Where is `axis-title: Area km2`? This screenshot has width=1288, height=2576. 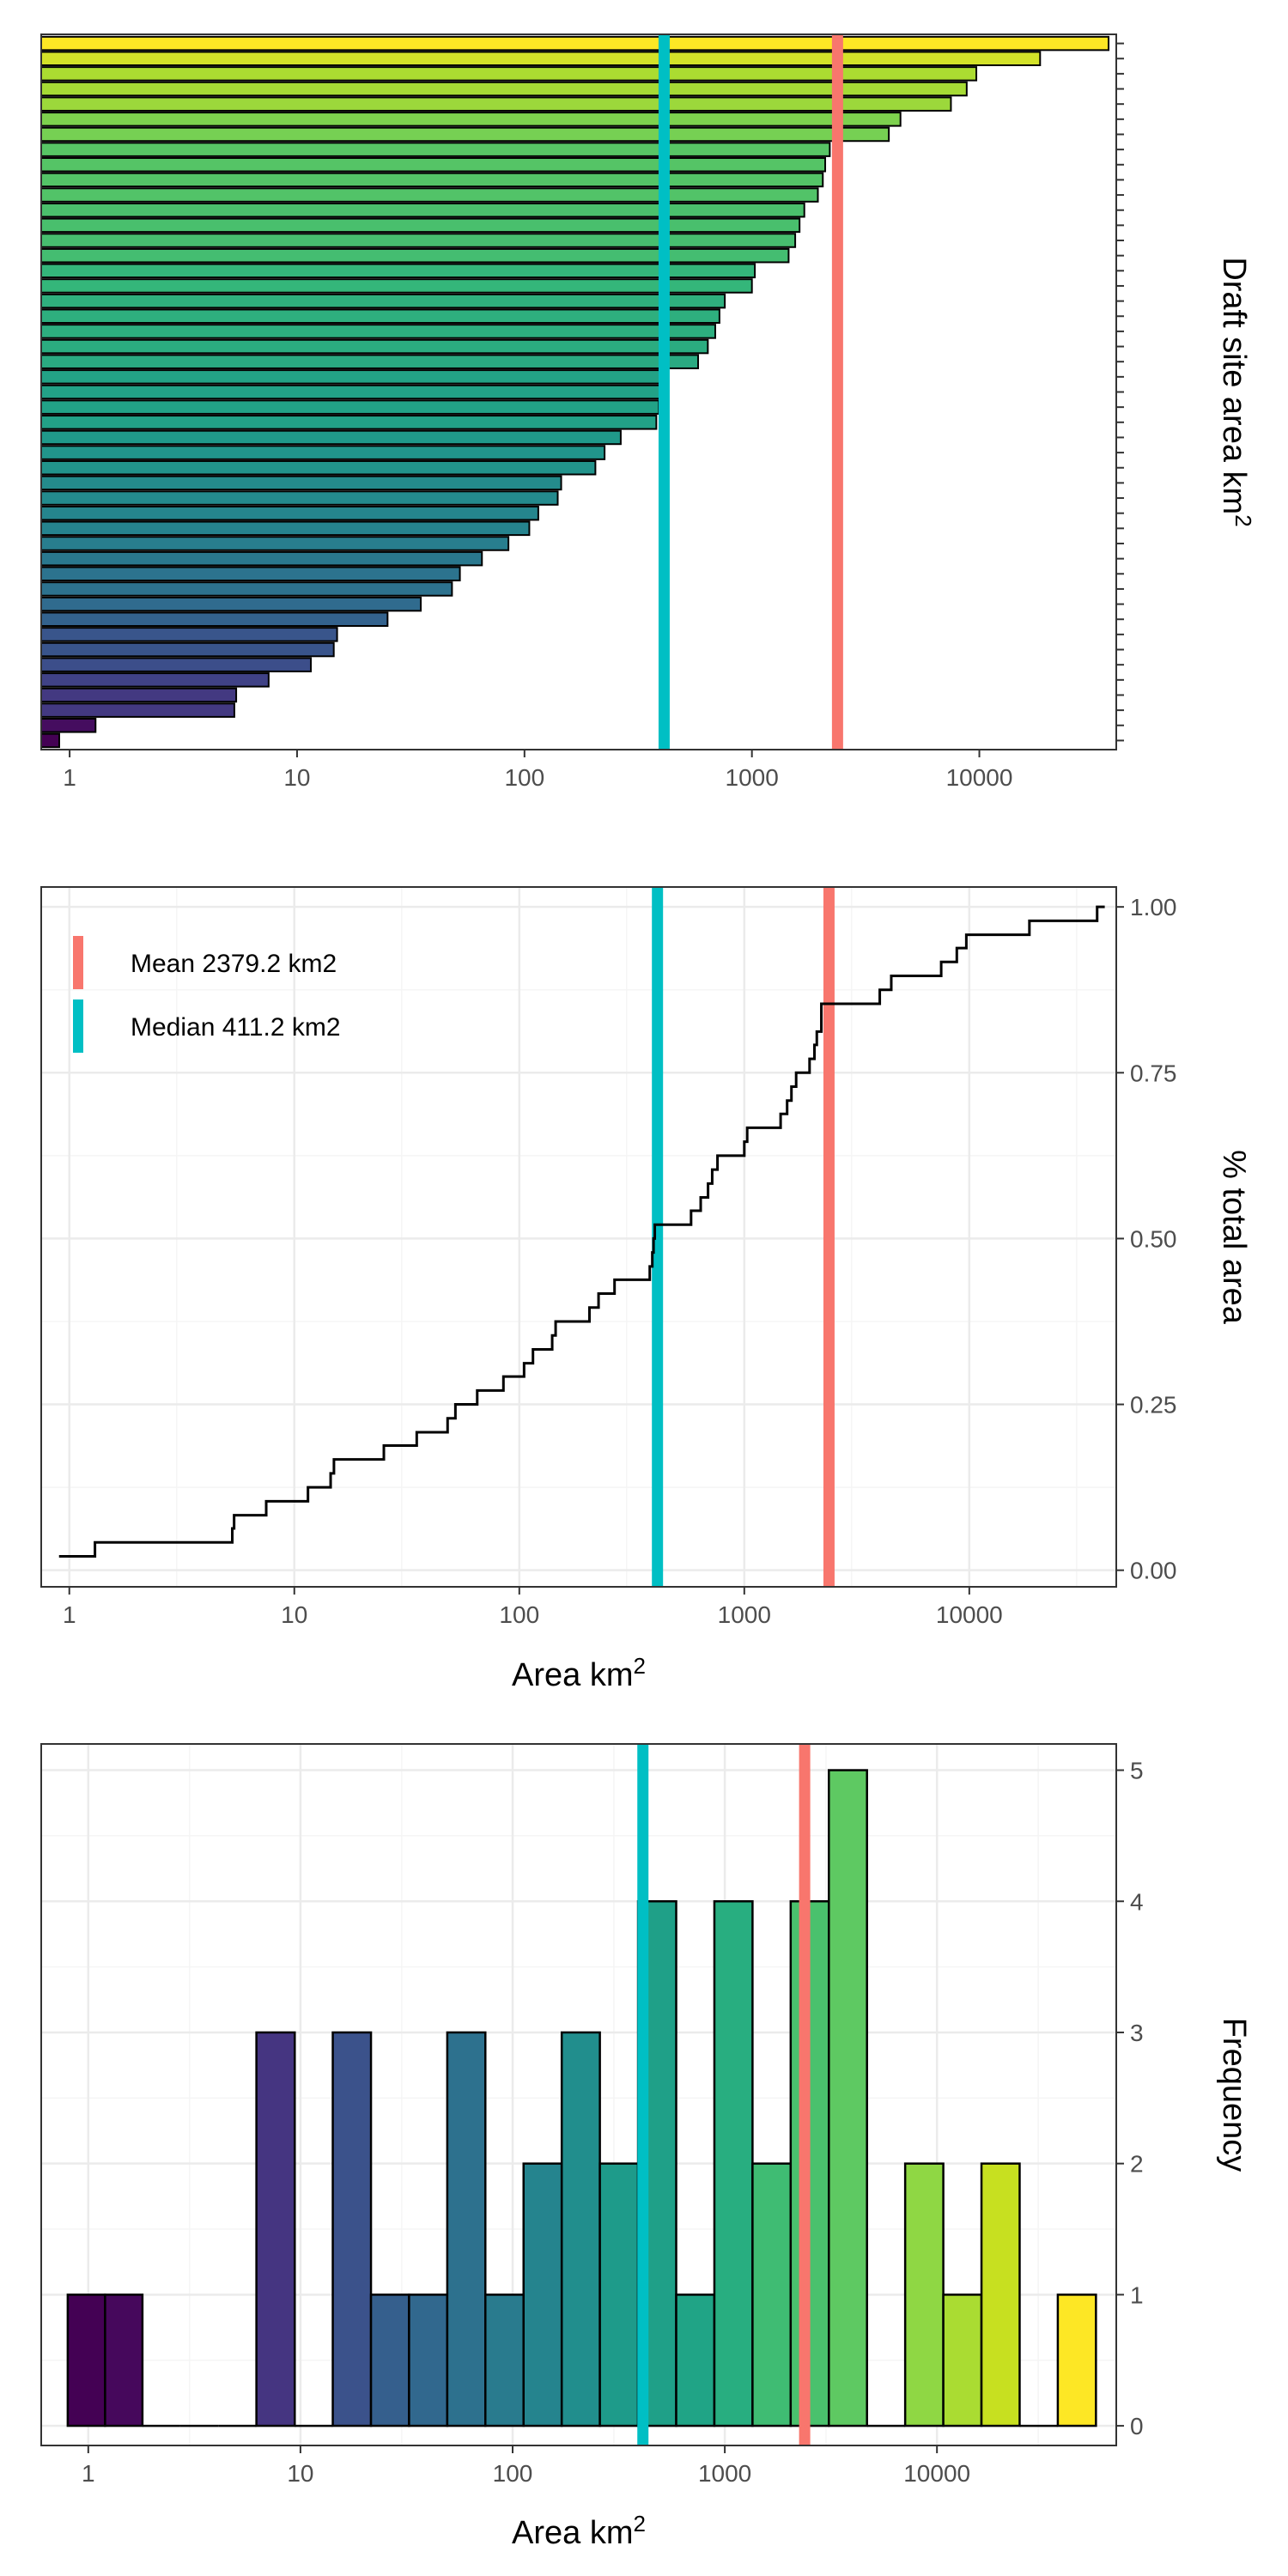 axis-title: Area km2 is located at coordinates (579, 1673).